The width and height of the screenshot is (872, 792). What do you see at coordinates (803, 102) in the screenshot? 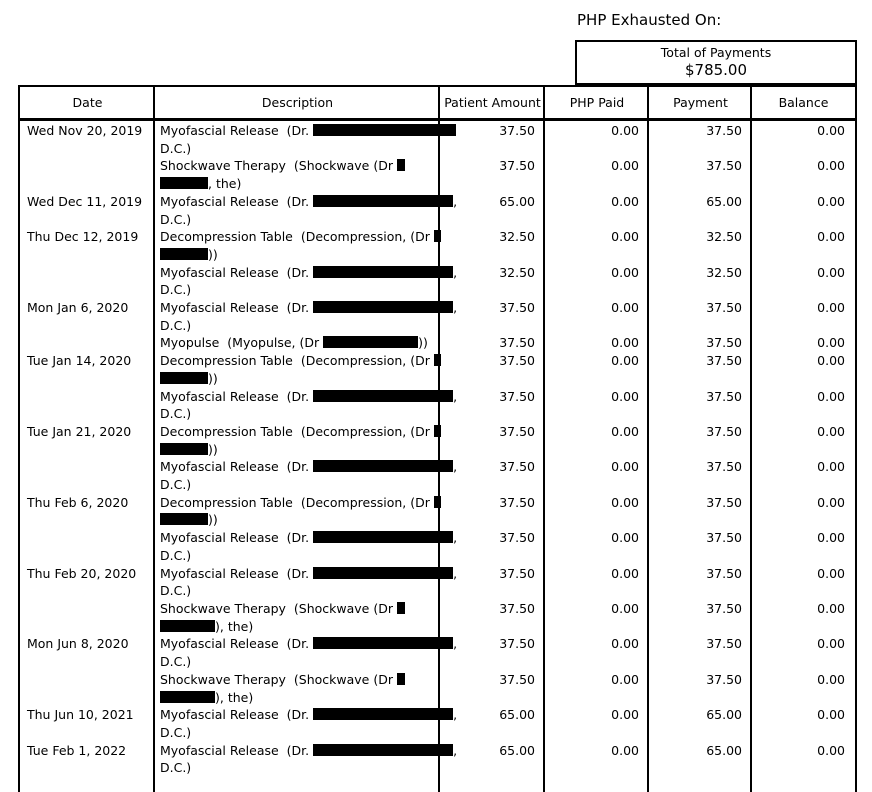
I see `column-header-balance: Balance` at bounding box center [803, 102].